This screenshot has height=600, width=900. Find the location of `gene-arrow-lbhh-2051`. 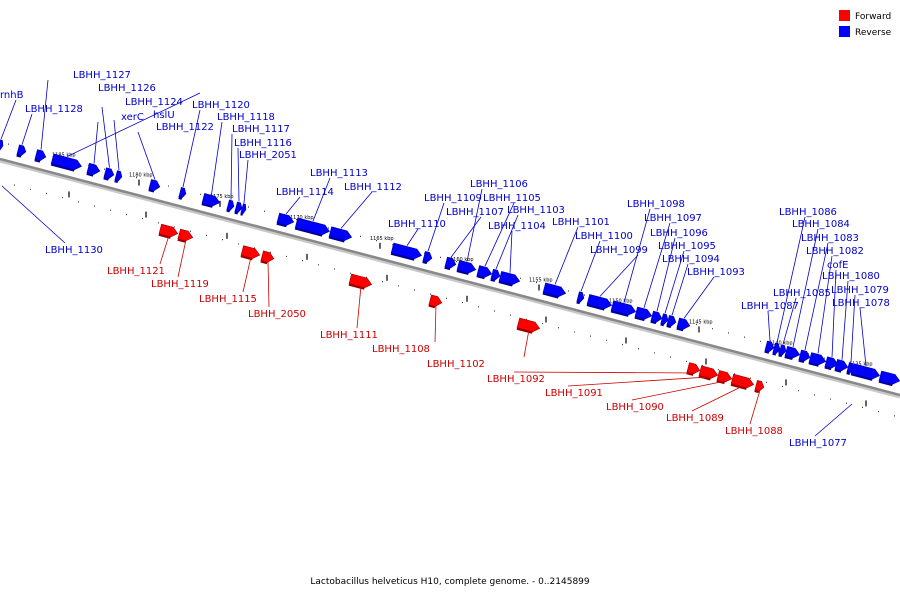

gene-arrow-lbhh-2051 is located at coordinates (243, 210).